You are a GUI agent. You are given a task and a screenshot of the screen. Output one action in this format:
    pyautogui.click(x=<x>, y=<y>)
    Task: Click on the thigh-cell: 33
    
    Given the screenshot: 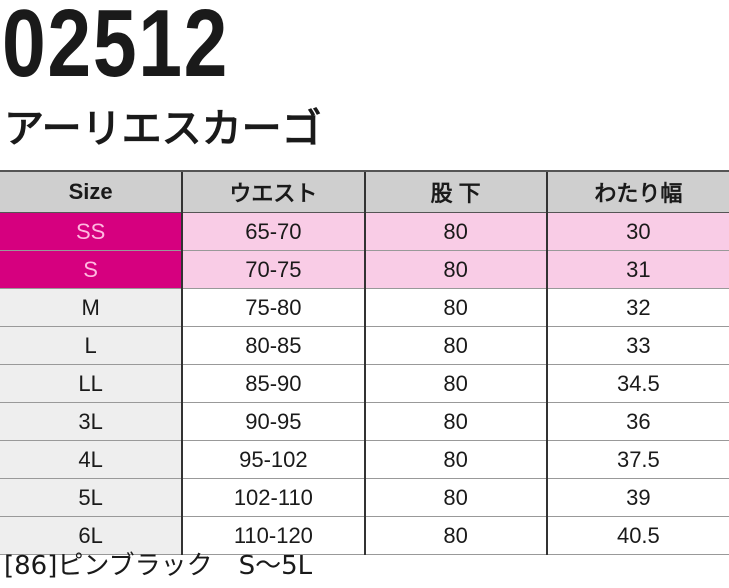 What is the action you would take?
    pyautogui.click(x=637, y=345)
    